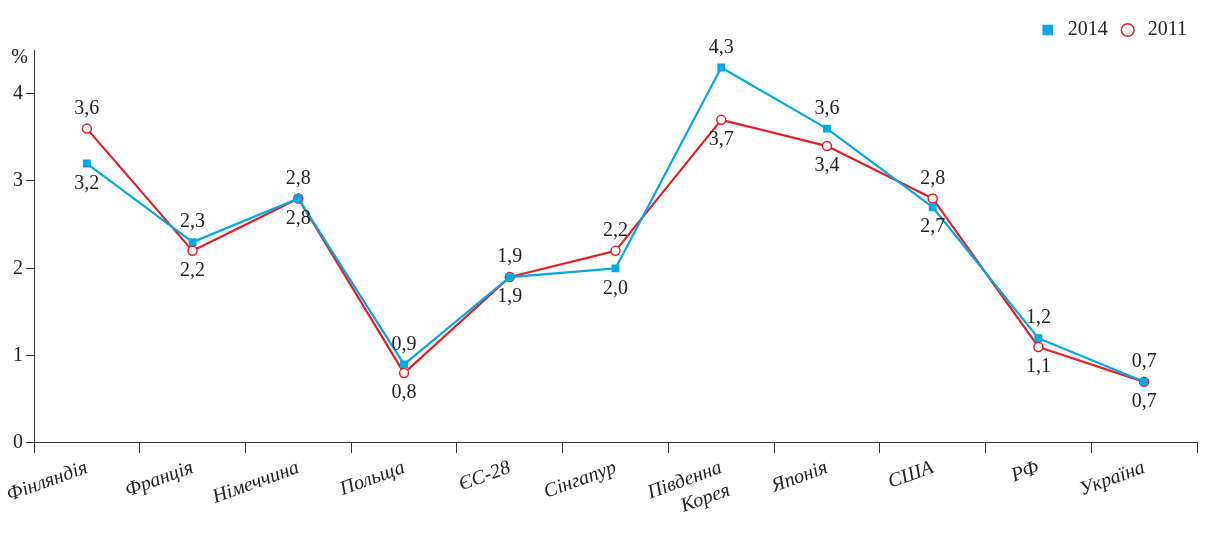 The height and width of the screenshot is (540, 1217). Describe the element at coordinates (799, 476) in the screenshot. I see `x-tick-label: Японія` at that location.